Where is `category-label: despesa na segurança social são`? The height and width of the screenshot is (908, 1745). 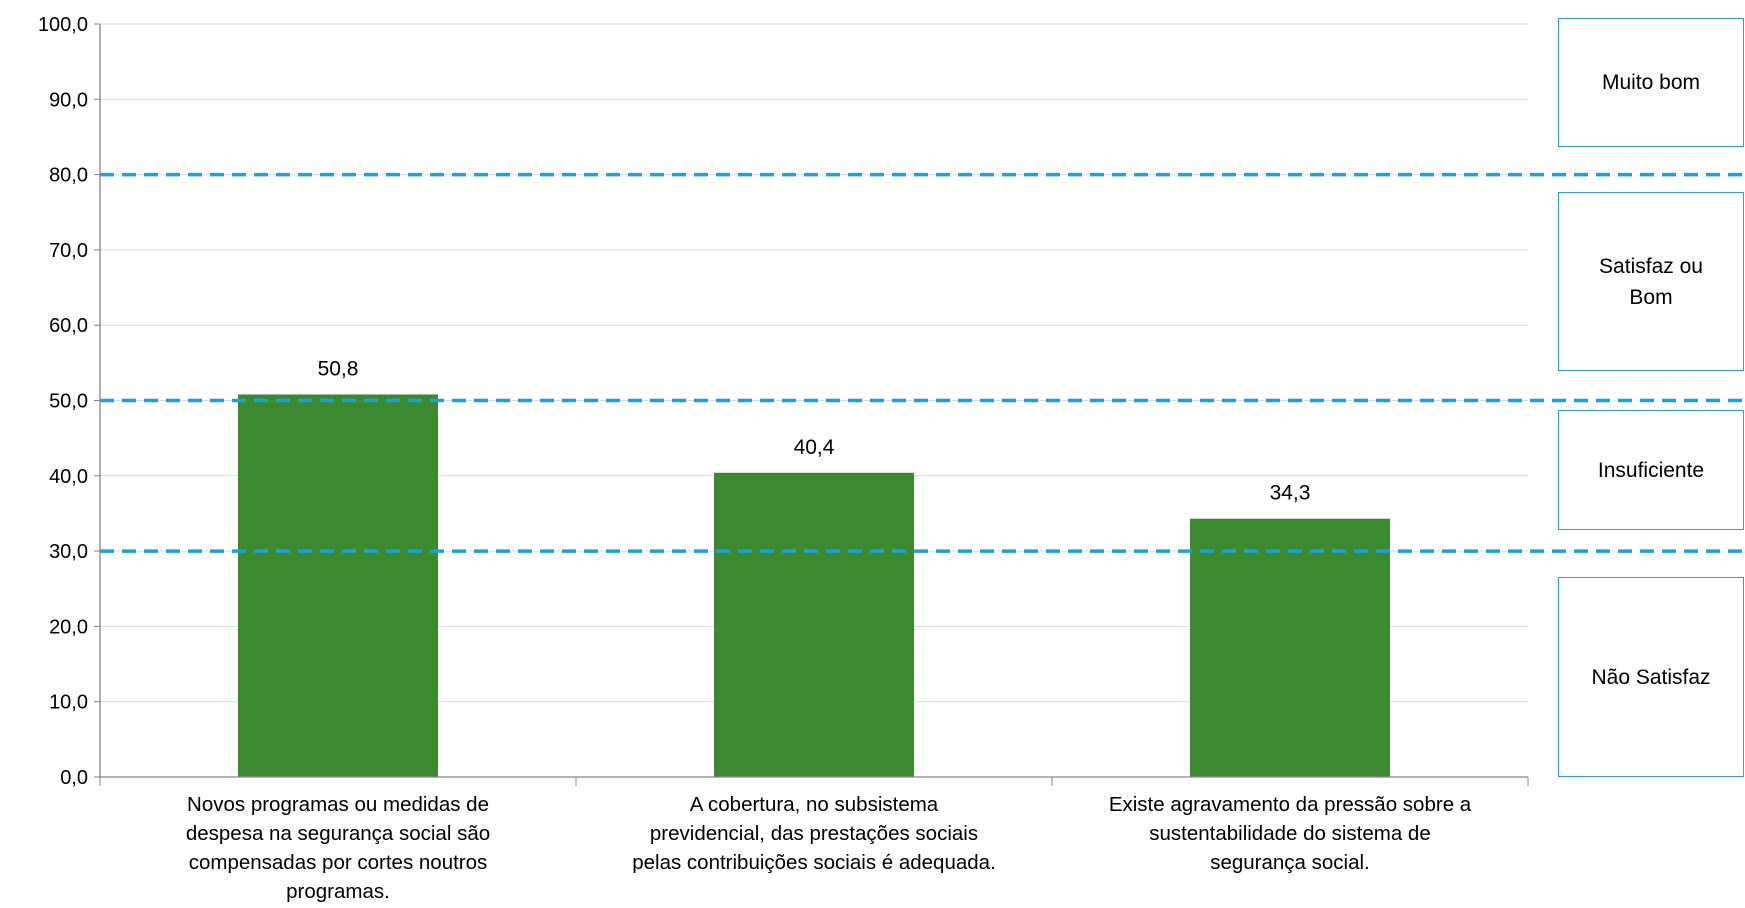 category-label: despesa na segurança social são is located at coordinates (338, 833).